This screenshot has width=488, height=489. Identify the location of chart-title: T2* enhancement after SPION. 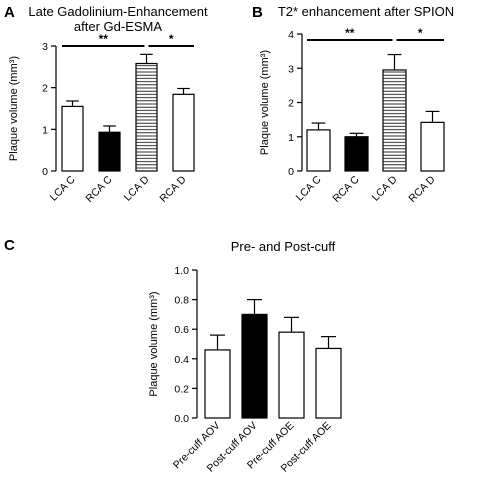
(366, 11).